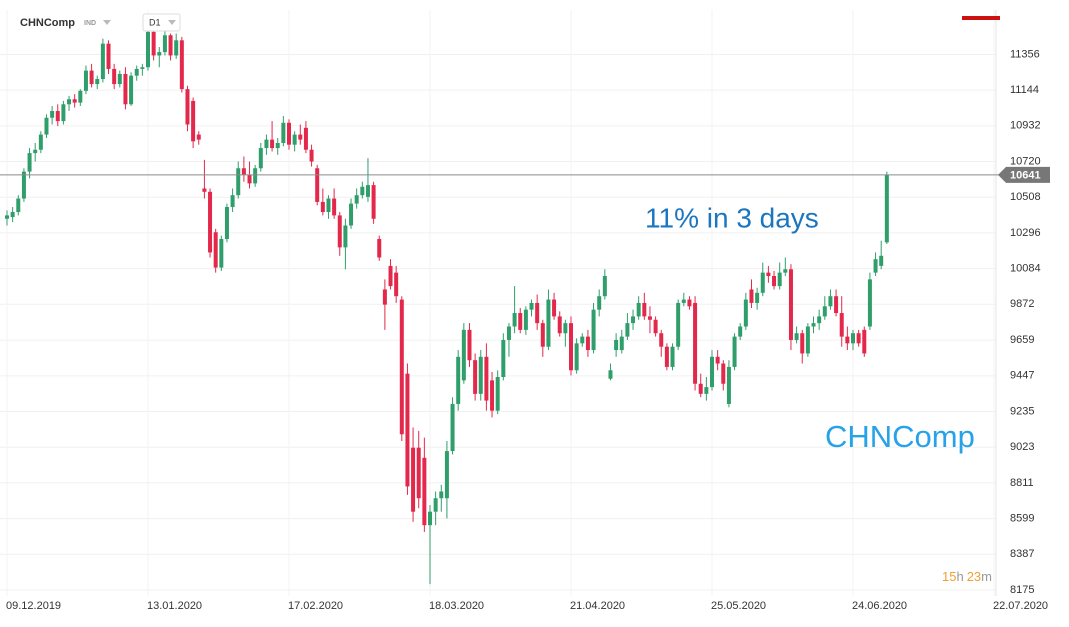  Describe the element at coordinates (315, 606) in the screenshot. I see `x-tick-label: 17.02.2020` at that location.